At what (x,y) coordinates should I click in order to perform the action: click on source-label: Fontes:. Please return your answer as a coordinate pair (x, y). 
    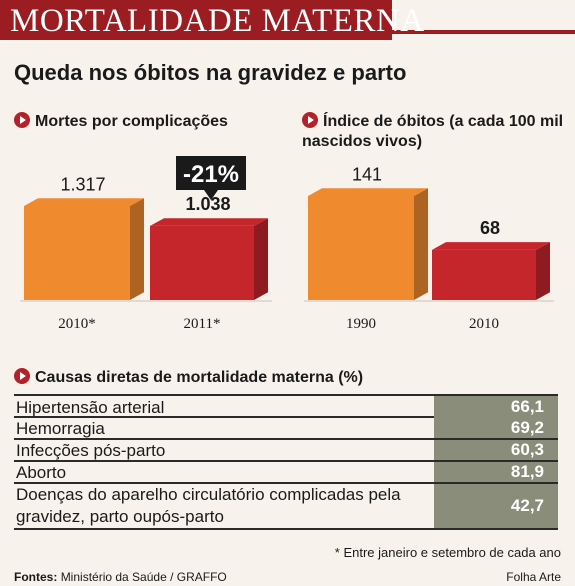
    Looking at the image, I should click on (36, 577).